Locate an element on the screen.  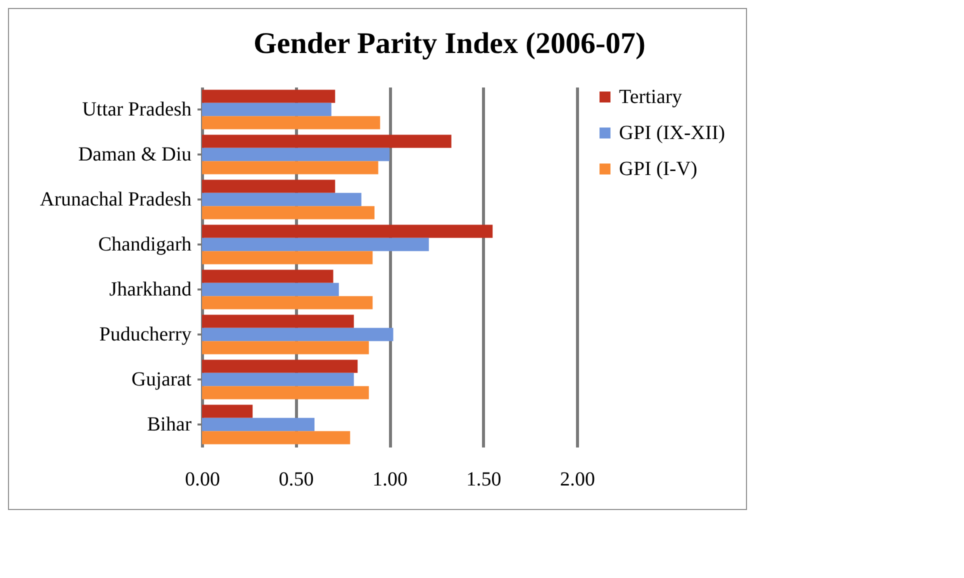
y-tick-label: Jharkhand is located at coordinates (150, 289).